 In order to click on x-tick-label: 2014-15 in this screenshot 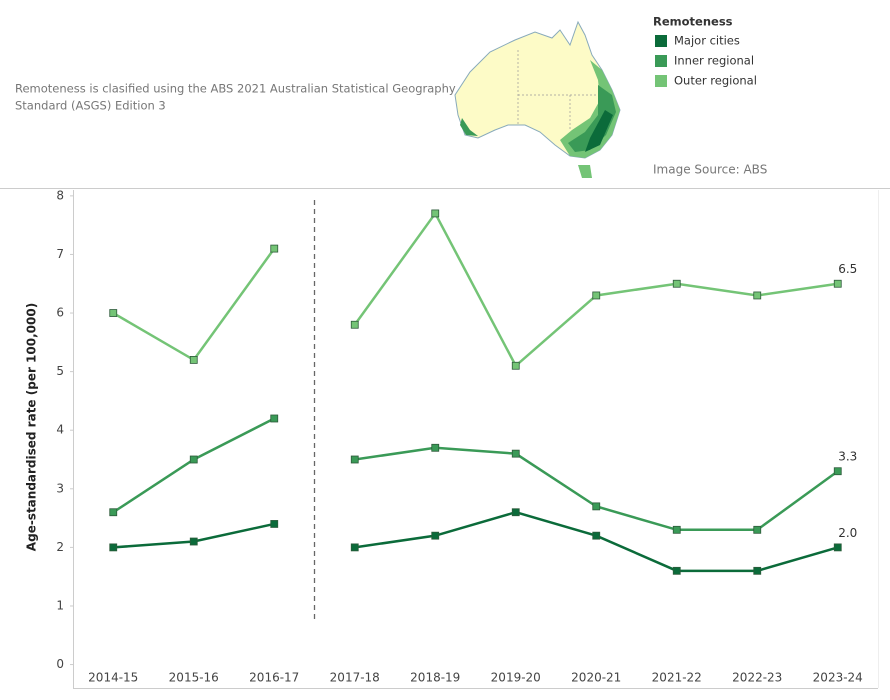, I will do `click(113, 678)`.